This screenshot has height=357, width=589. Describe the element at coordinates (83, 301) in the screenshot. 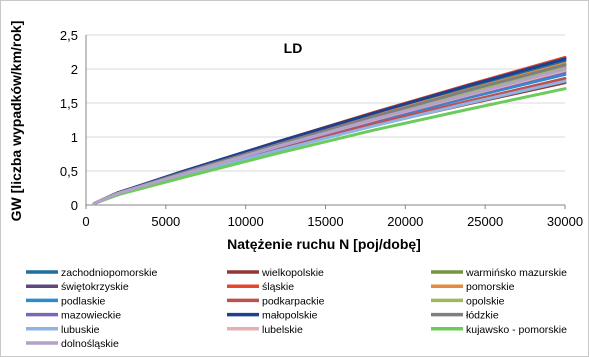

I see `legend-label: podlaskie` at that location.